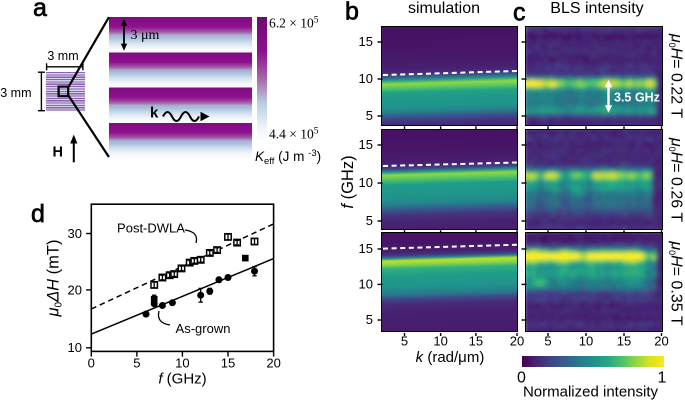  What do you see at coordinates (450, 357) in the screenshot?
I see `svg-text: k (rad/μm)` at bounding box center [450, 357].